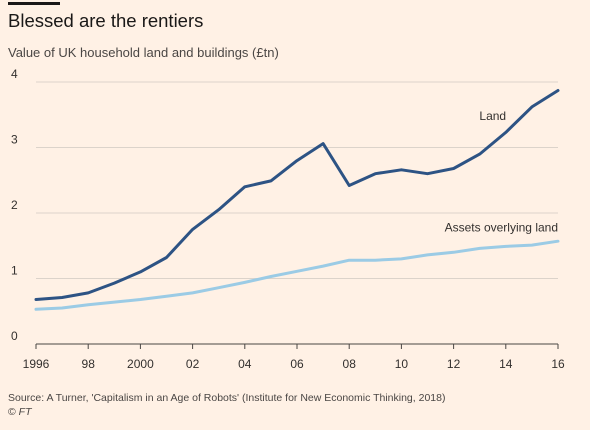  I want to click on x-tick-label-16: 16, so click(558, 364).